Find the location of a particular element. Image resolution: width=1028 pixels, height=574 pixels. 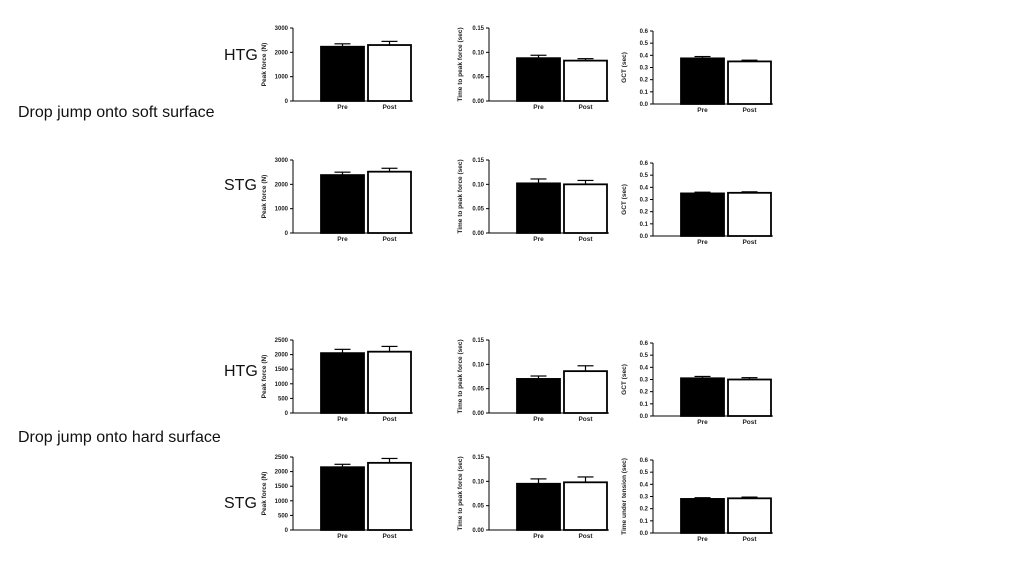

group-label-htg-soft: HTG is located at coordinates (241, 55).